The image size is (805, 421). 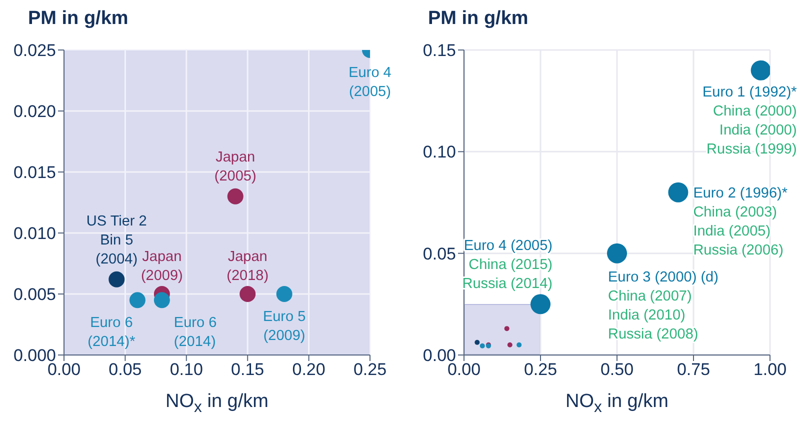 What do you see at coordinates (161, 266) in the screenshot?
I see `series-label: Japan (2009)` at bounding box center [161, 266].